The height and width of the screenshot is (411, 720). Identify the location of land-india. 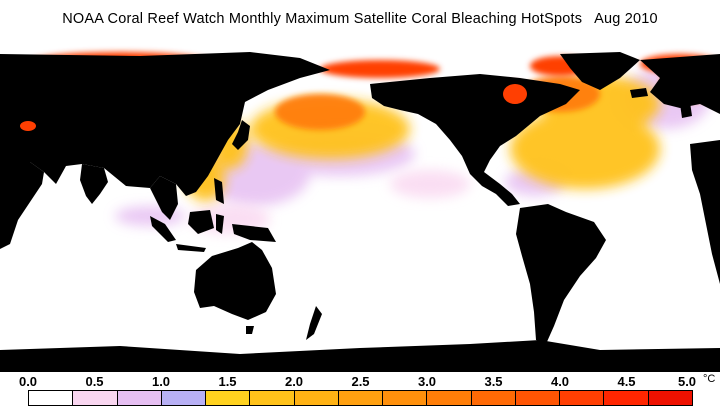
(94, 184).